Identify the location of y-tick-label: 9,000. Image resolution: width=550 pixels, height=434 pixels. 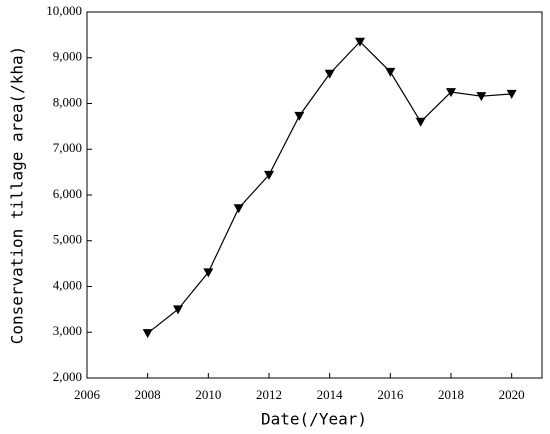
(67, 56).